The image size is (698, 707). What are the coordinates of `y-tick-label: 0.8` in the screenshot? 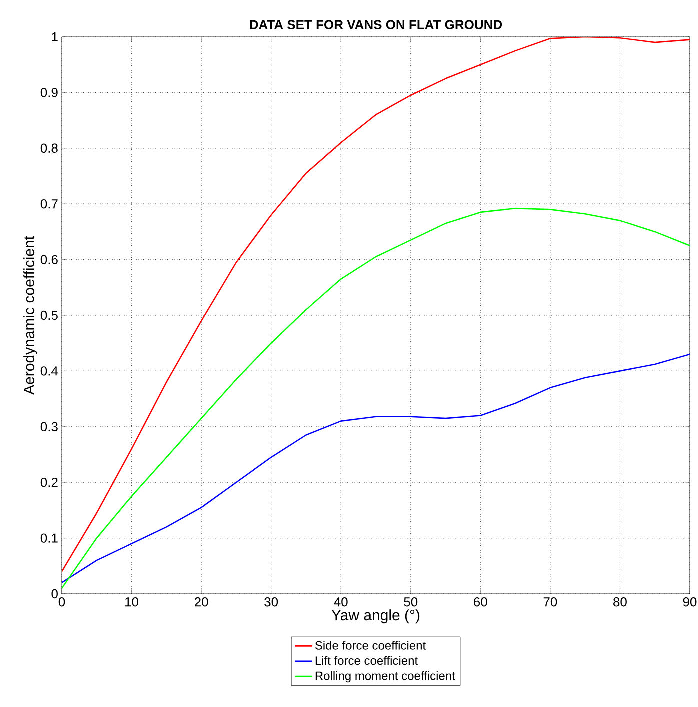 It's located at (49, 148).